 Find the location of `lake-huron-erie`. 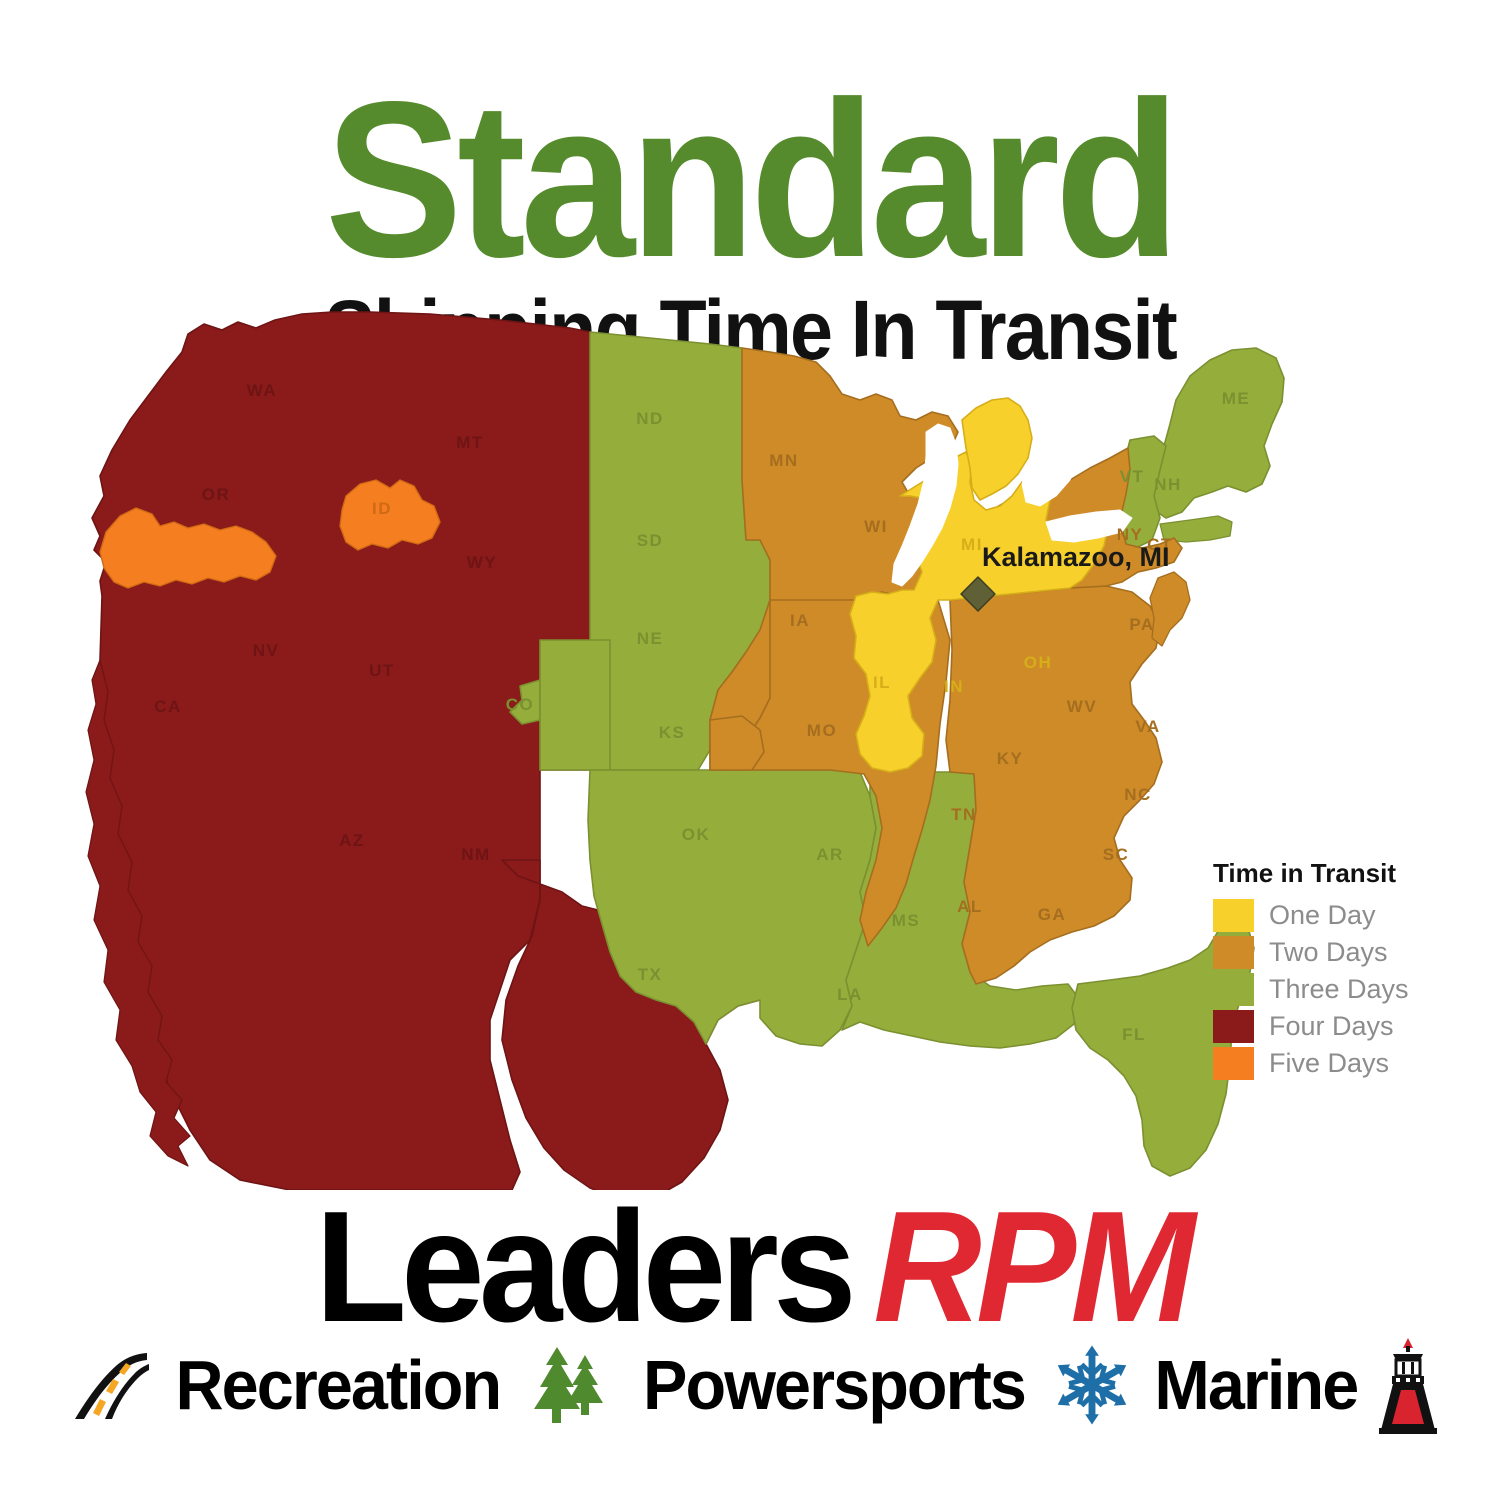

lake-huron-erie is located at coordinates (1053, 453).